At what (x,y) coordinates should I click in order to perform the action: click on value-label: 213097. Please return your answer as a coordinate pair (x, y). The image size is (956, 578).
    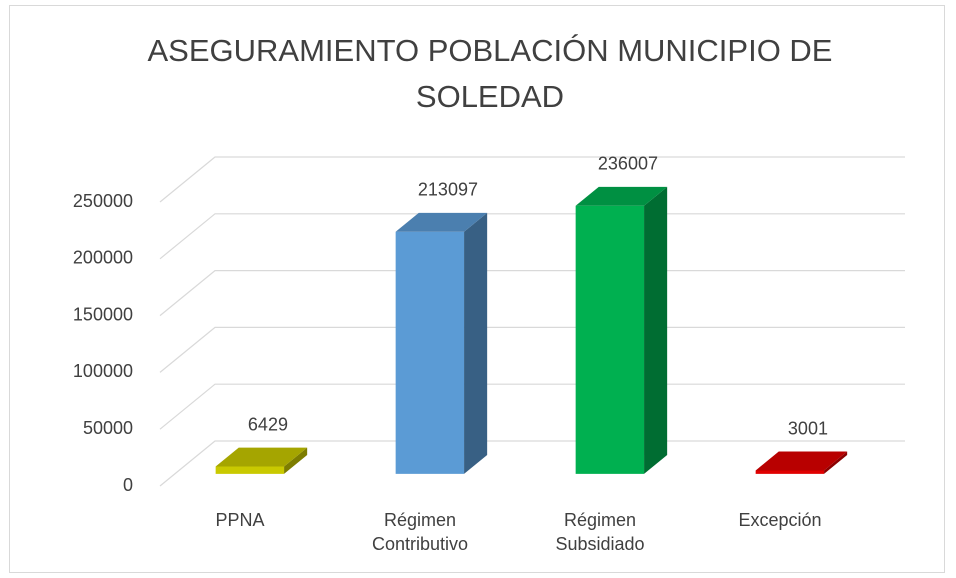
    Looking at the image, I should click on (448, 190).